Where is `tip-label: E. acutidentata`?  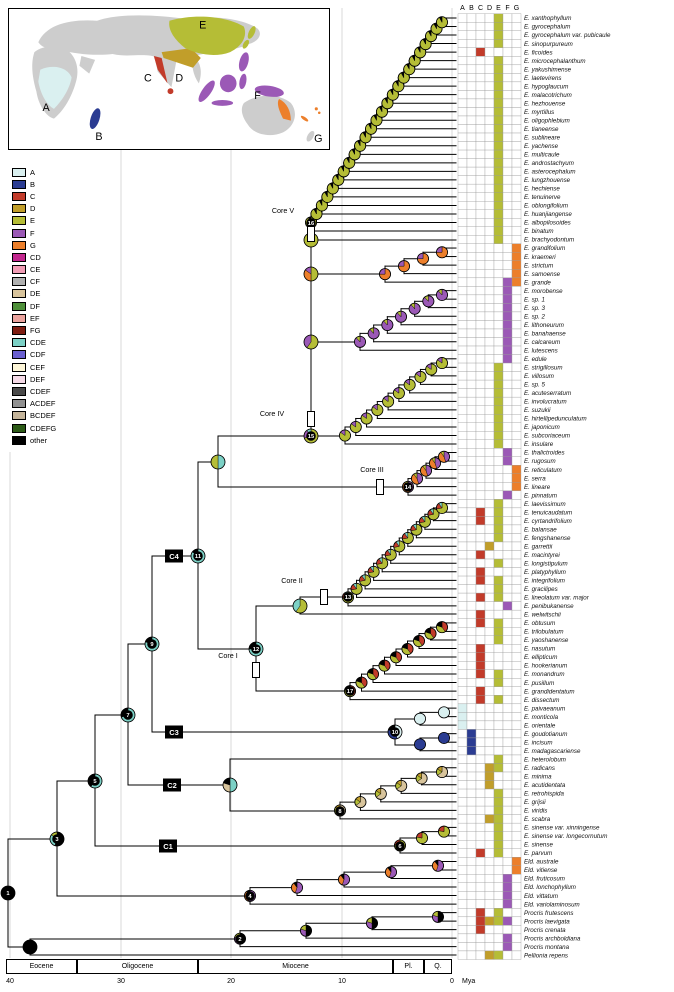 tip-label: E. acutidentata is located at coordinates (545, 785).